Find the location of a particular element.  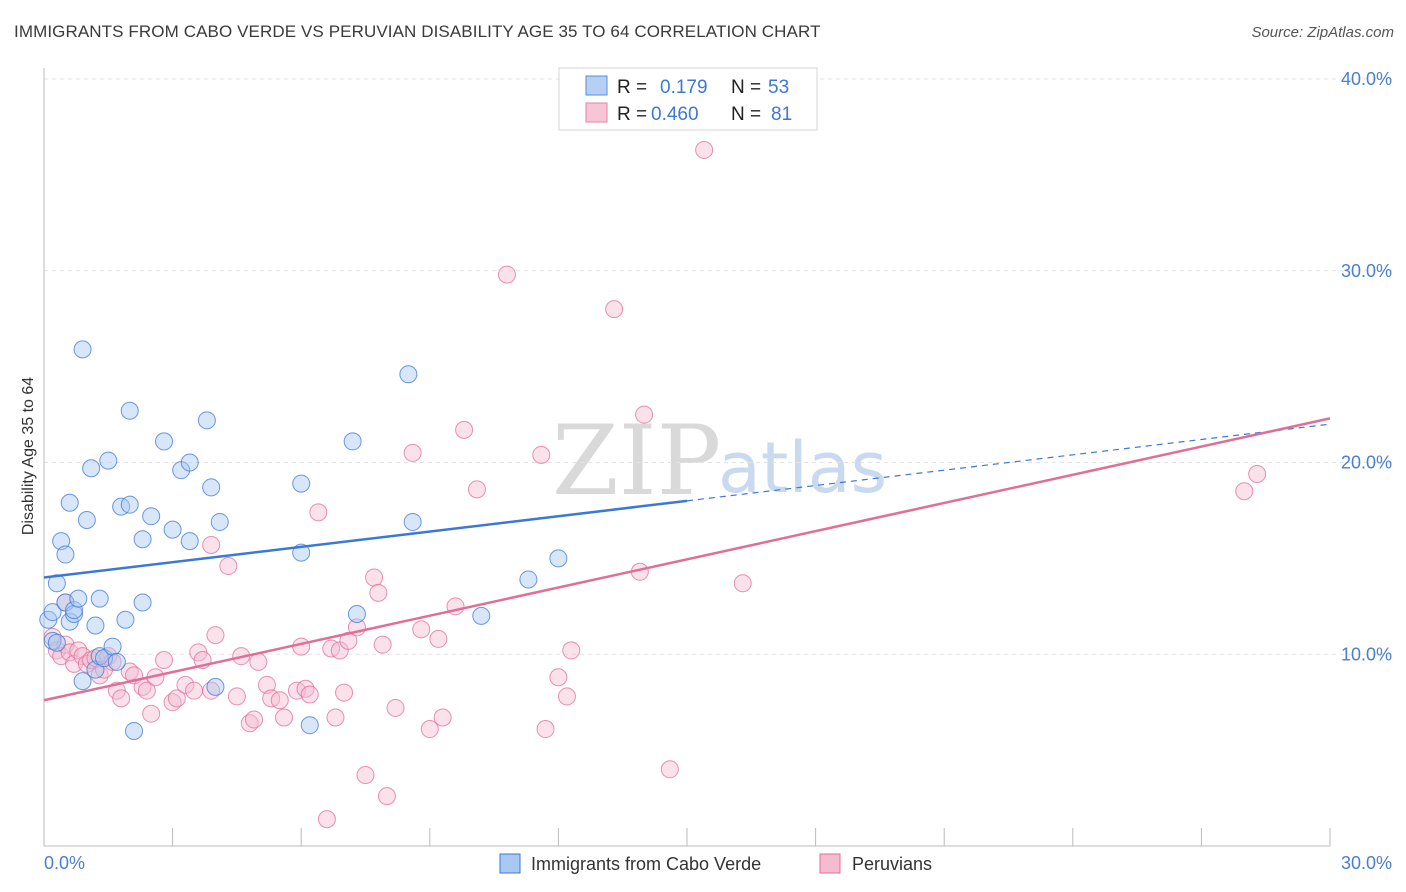

legend-r-label-pink: R = is located at coordinates (632, 114).